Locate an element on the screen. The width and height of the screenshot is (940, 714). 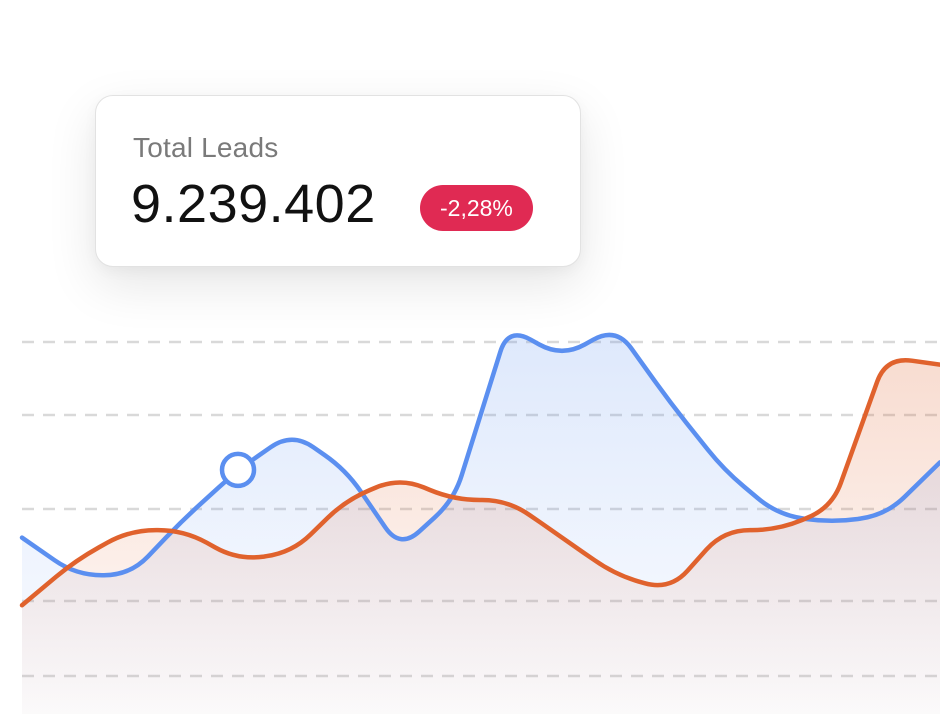
chart-markers is located at coordinates (238, 470).